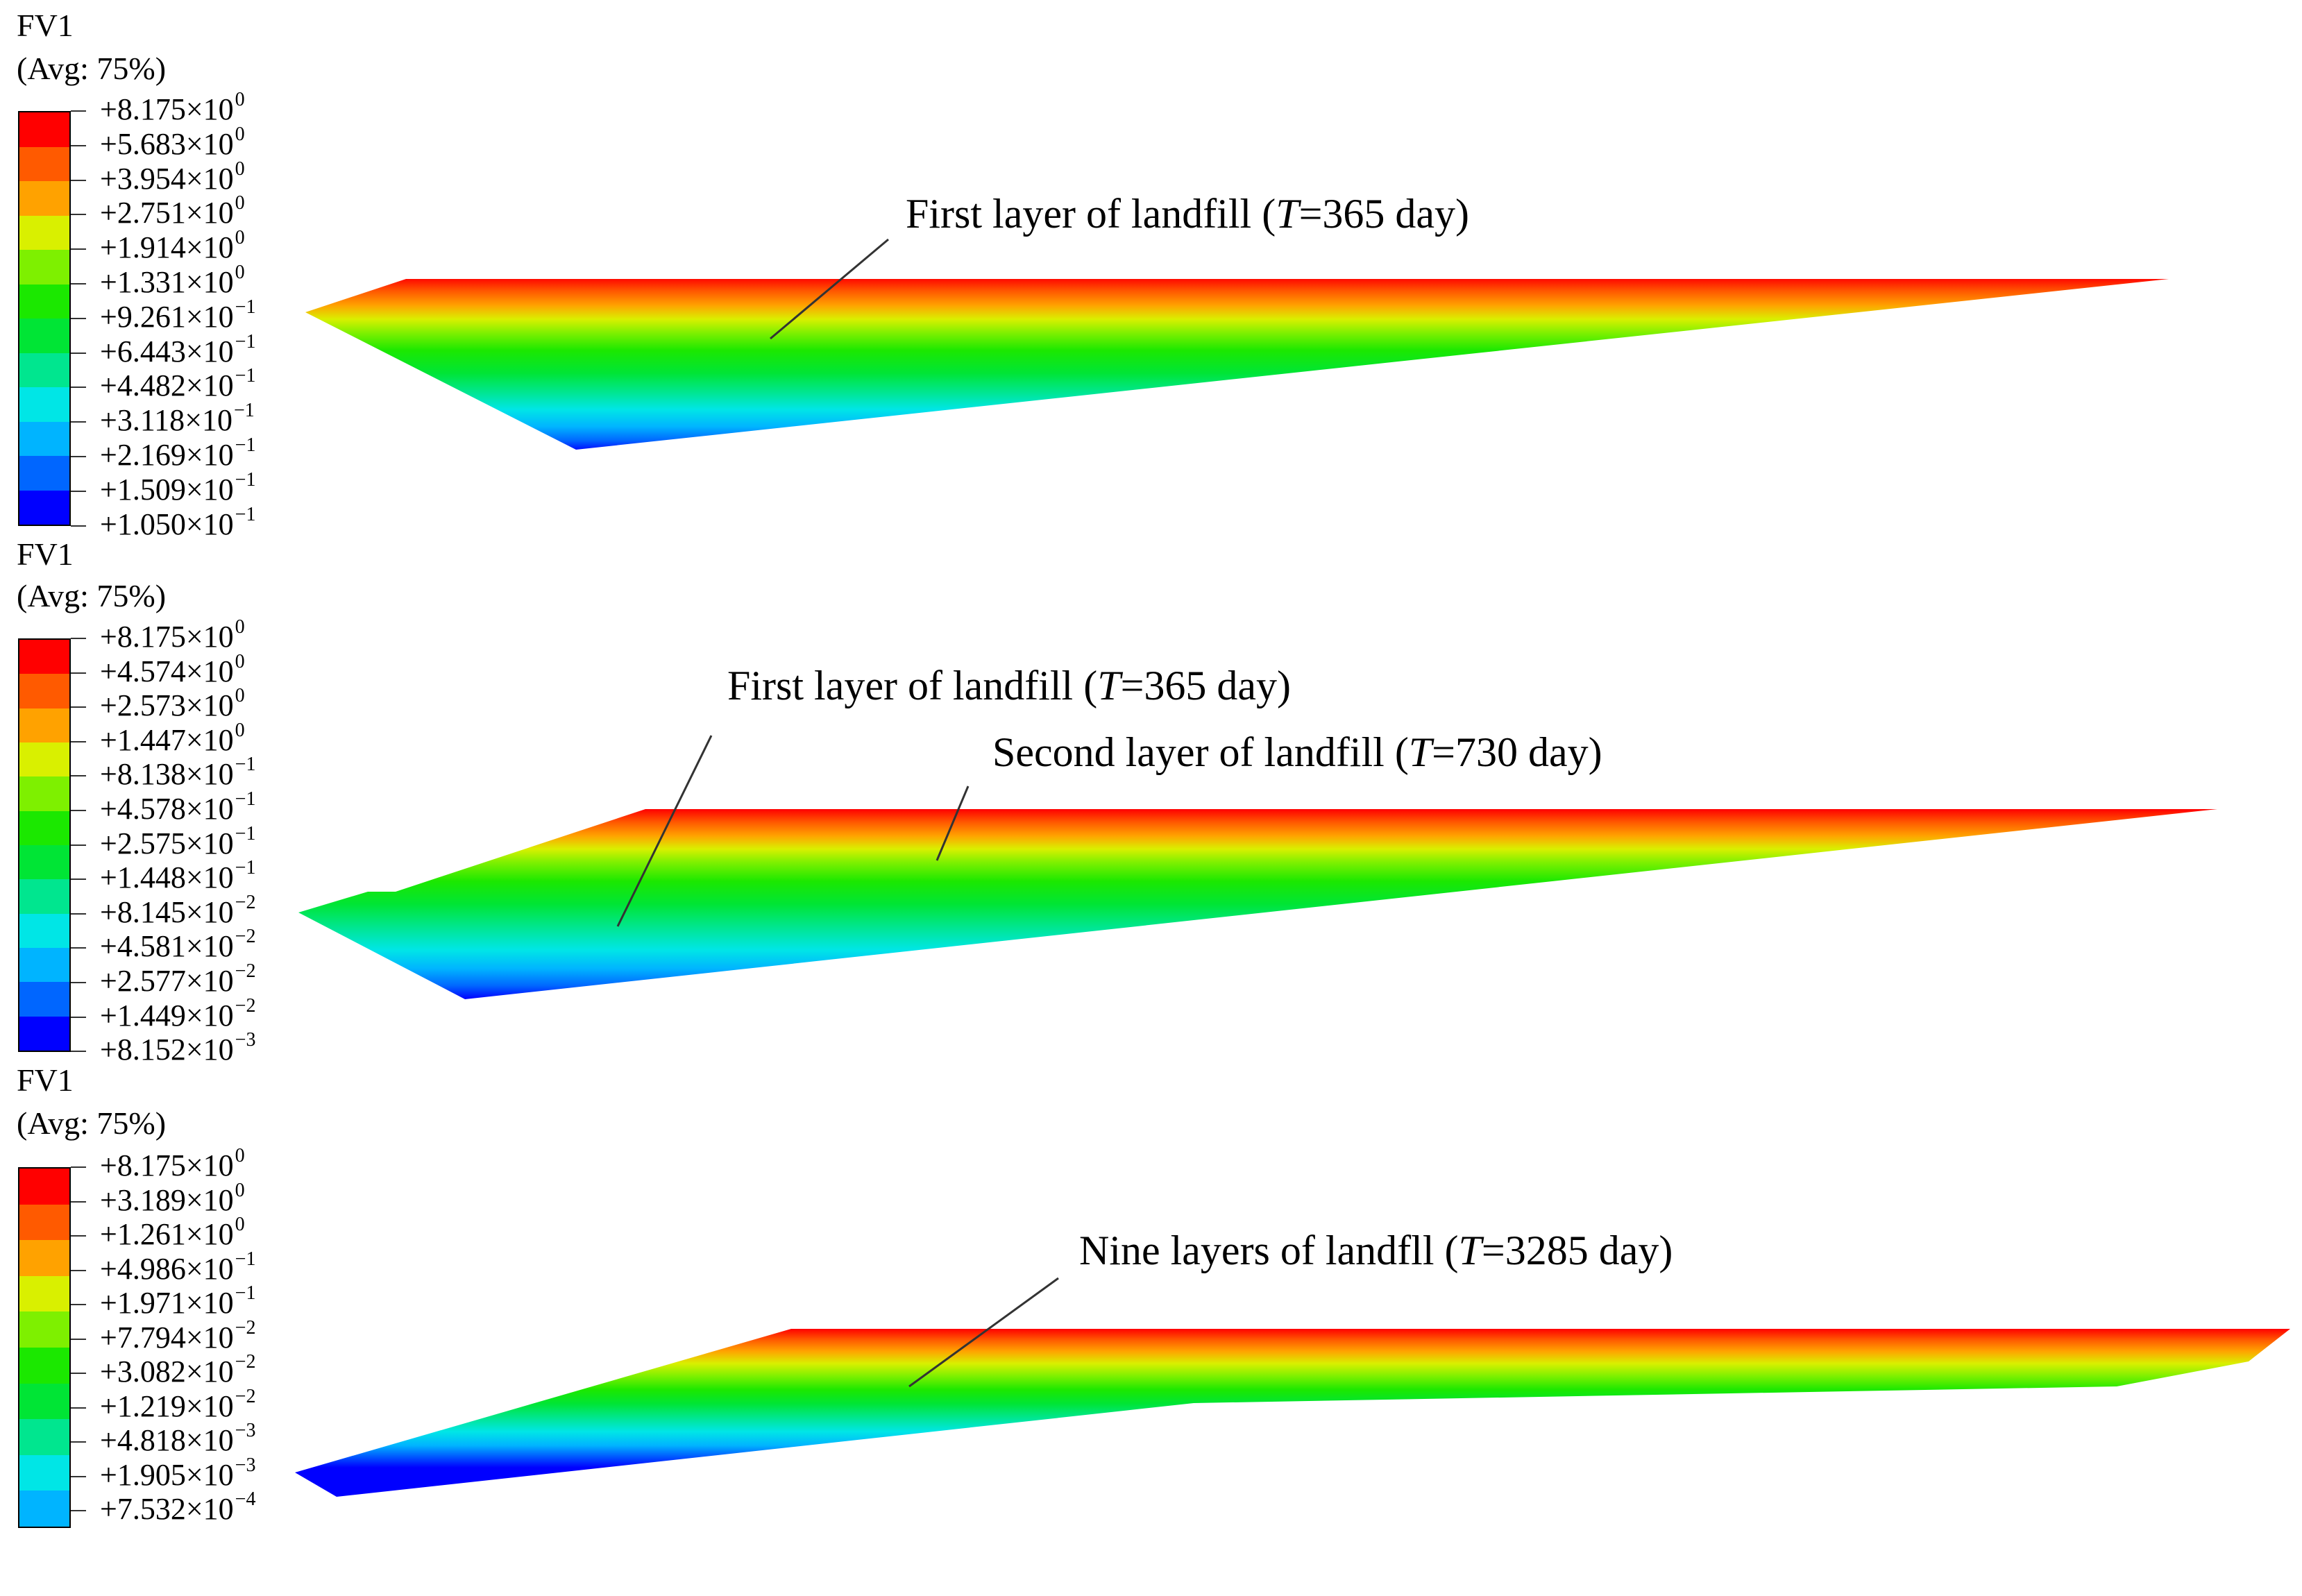 The width and height of the screenshot is (2302, 1596). I want to click on tick-label: +1.971×10−1, so click(177, 1302).